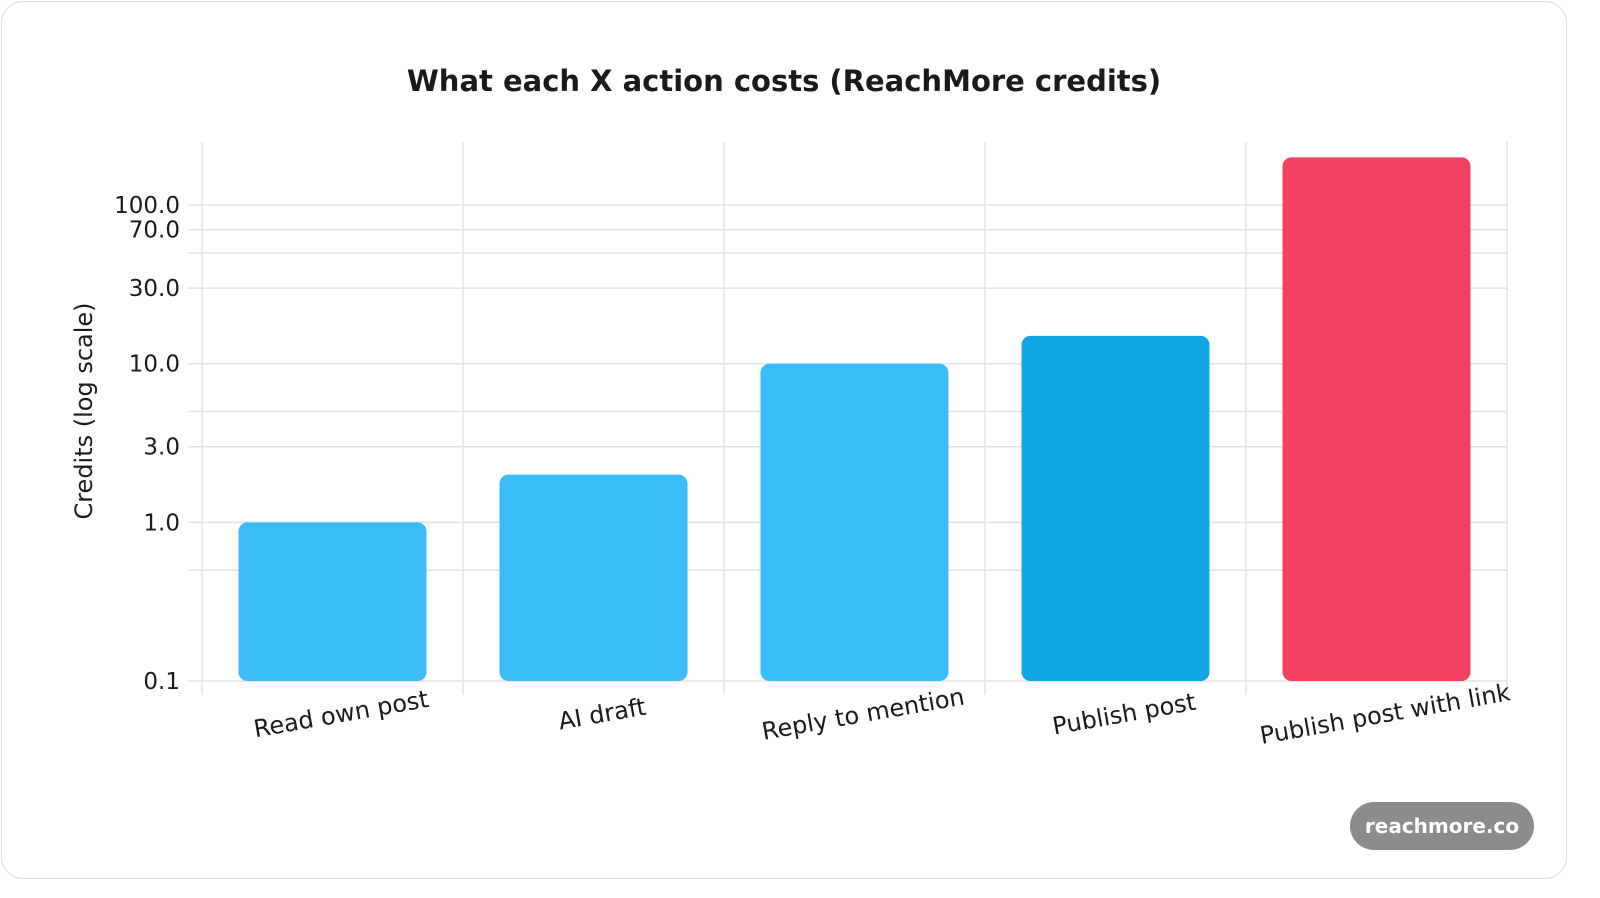 The width and height of the screenshot is (1600, 898). Describe the element at coordinates (161, 682) in the screenshot. I see `y-tick-label: 0.1` at that location.